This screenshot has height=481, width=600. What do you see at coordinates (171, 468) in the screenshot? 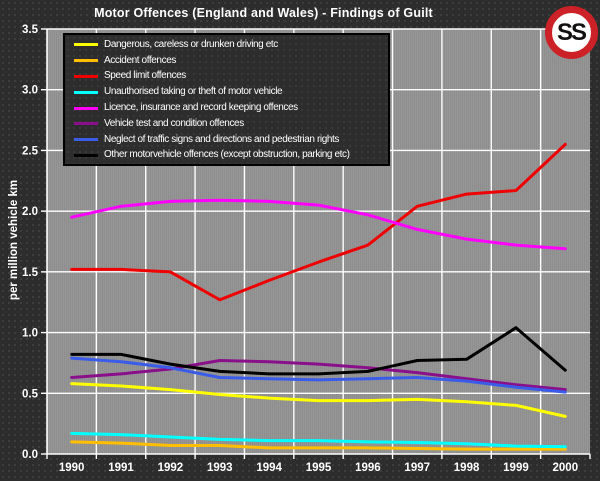
I see `x-tick-label: 1992` at bounding box center [171, 468].